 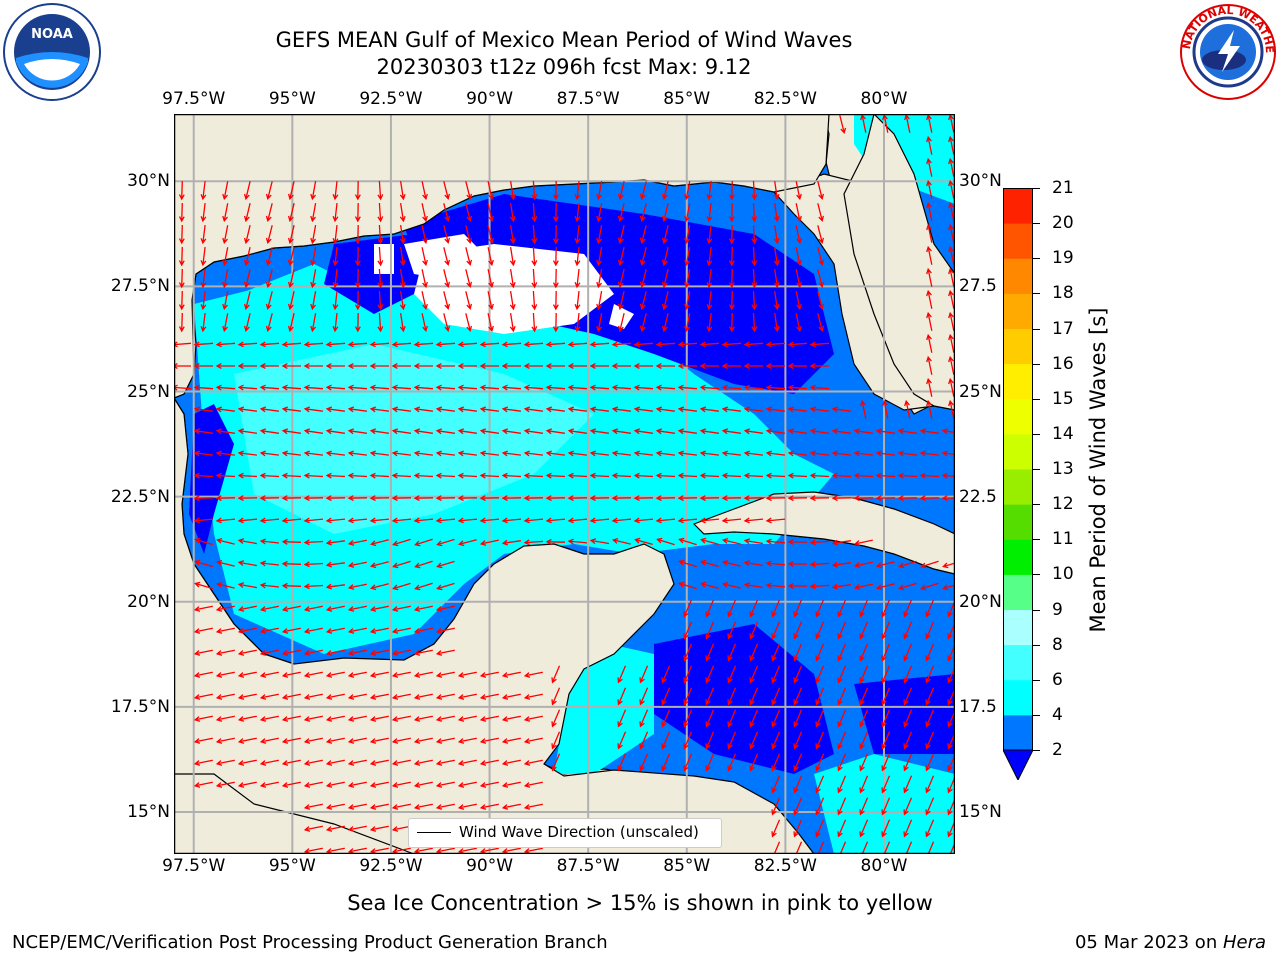 What do you see at coordinates (1063, 469) in the screenshot?
I see `colorbar-tick-label-8: 13` at bounding box center [1063, 469].